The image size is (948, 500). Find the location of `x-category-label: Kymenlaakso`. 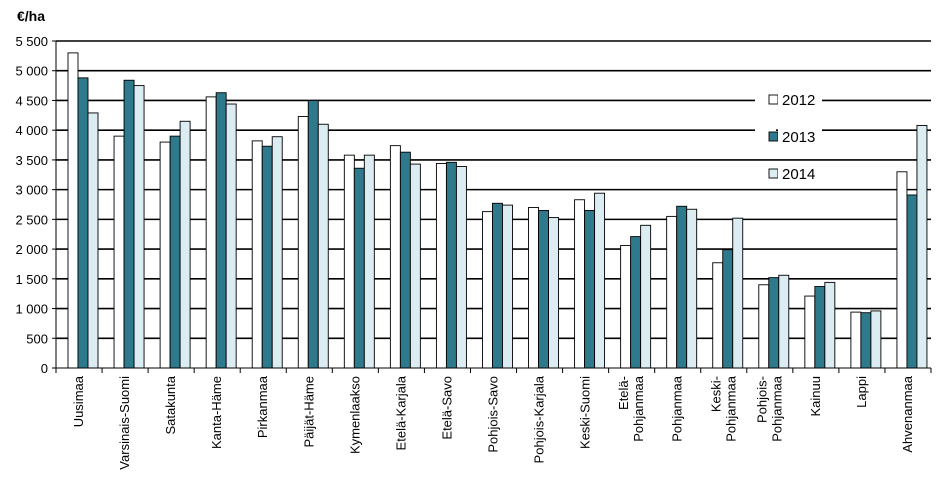

x-category-label: Kymenlaakso is located at coordinates (354, 415).